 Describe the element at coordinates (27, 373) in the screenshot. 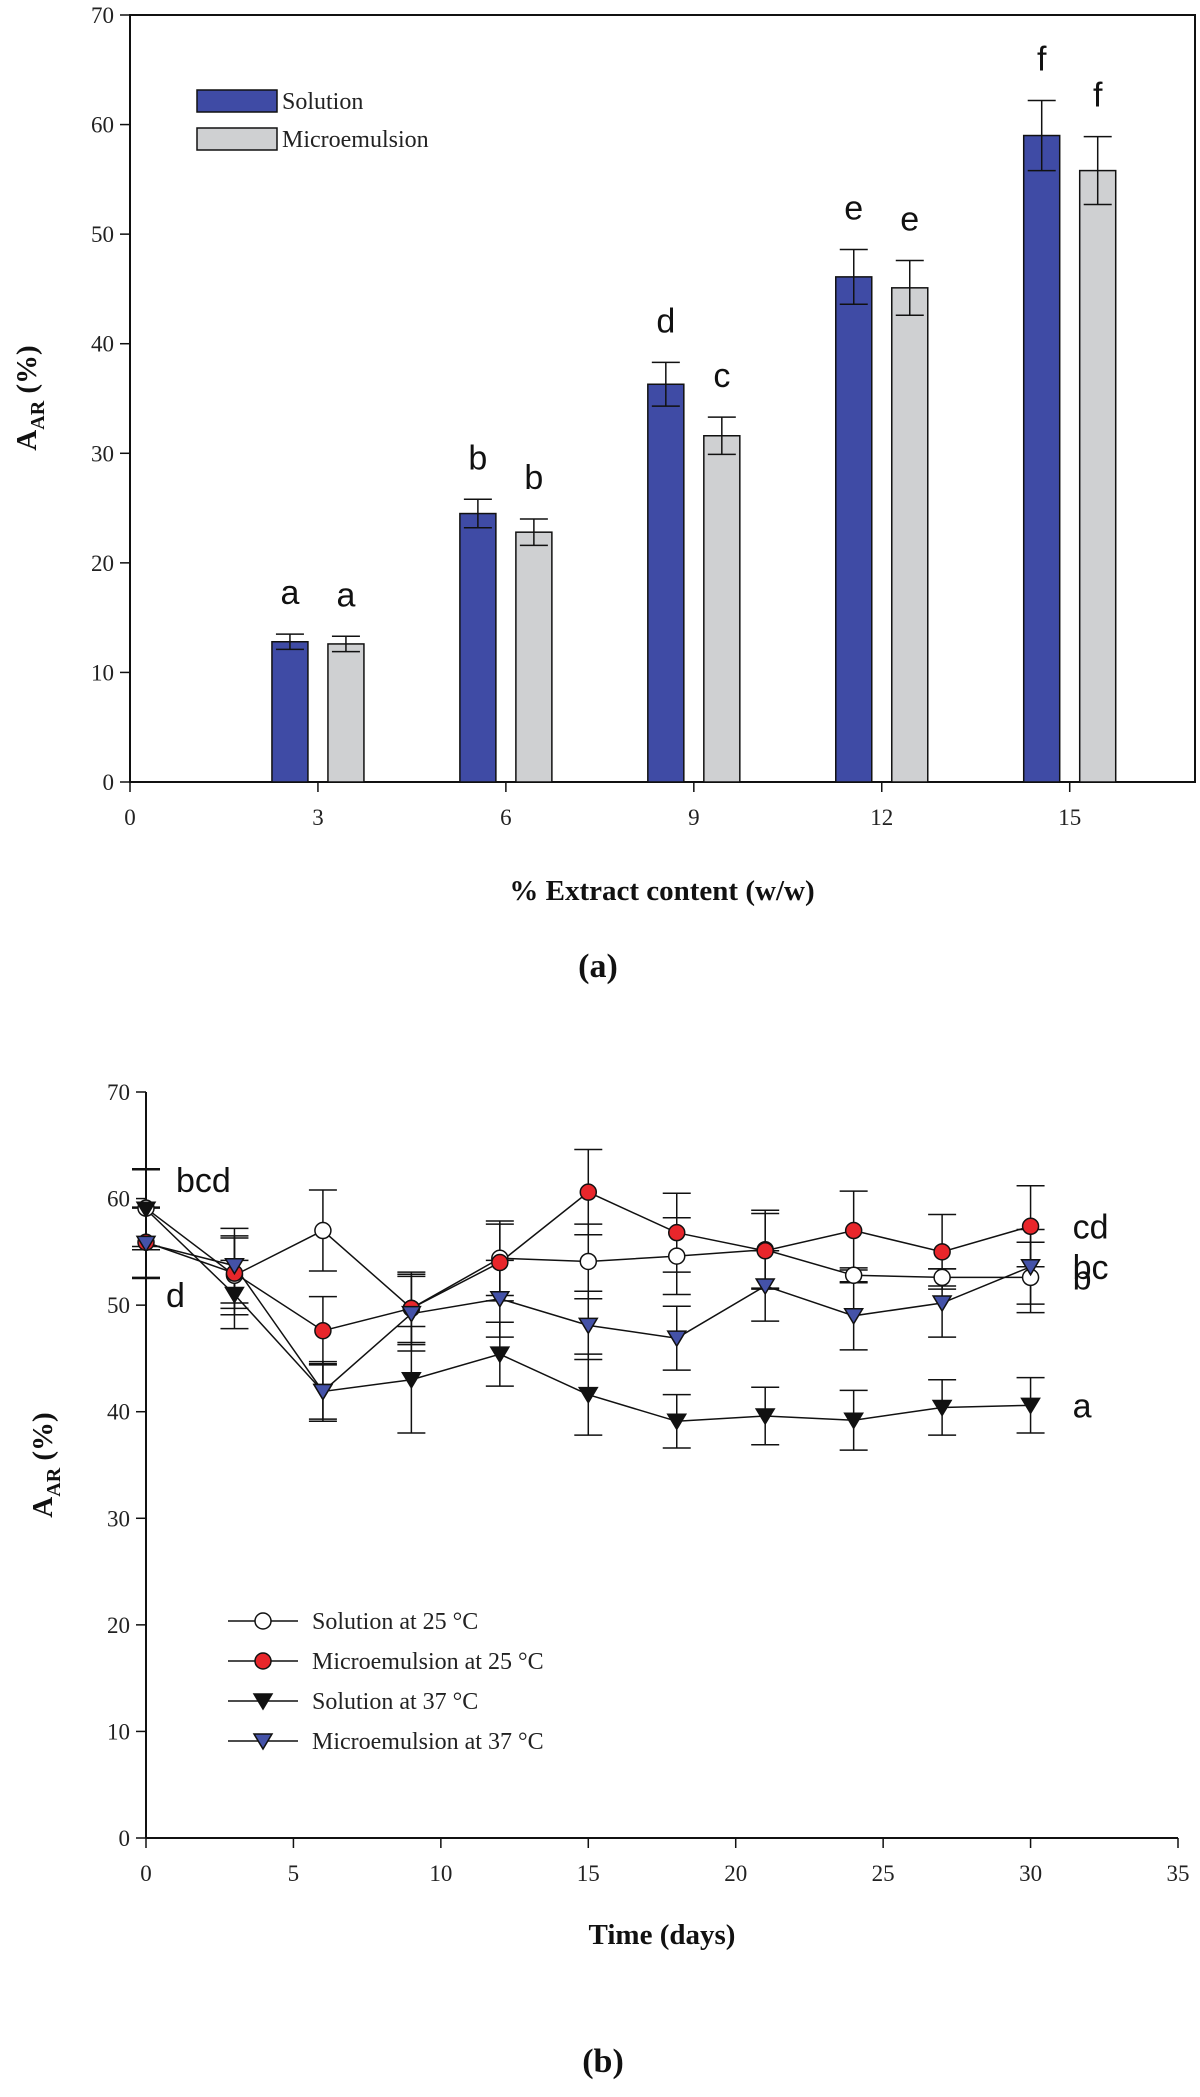

I see `panel-a-y-axis-title-tail: (%)` at that location.